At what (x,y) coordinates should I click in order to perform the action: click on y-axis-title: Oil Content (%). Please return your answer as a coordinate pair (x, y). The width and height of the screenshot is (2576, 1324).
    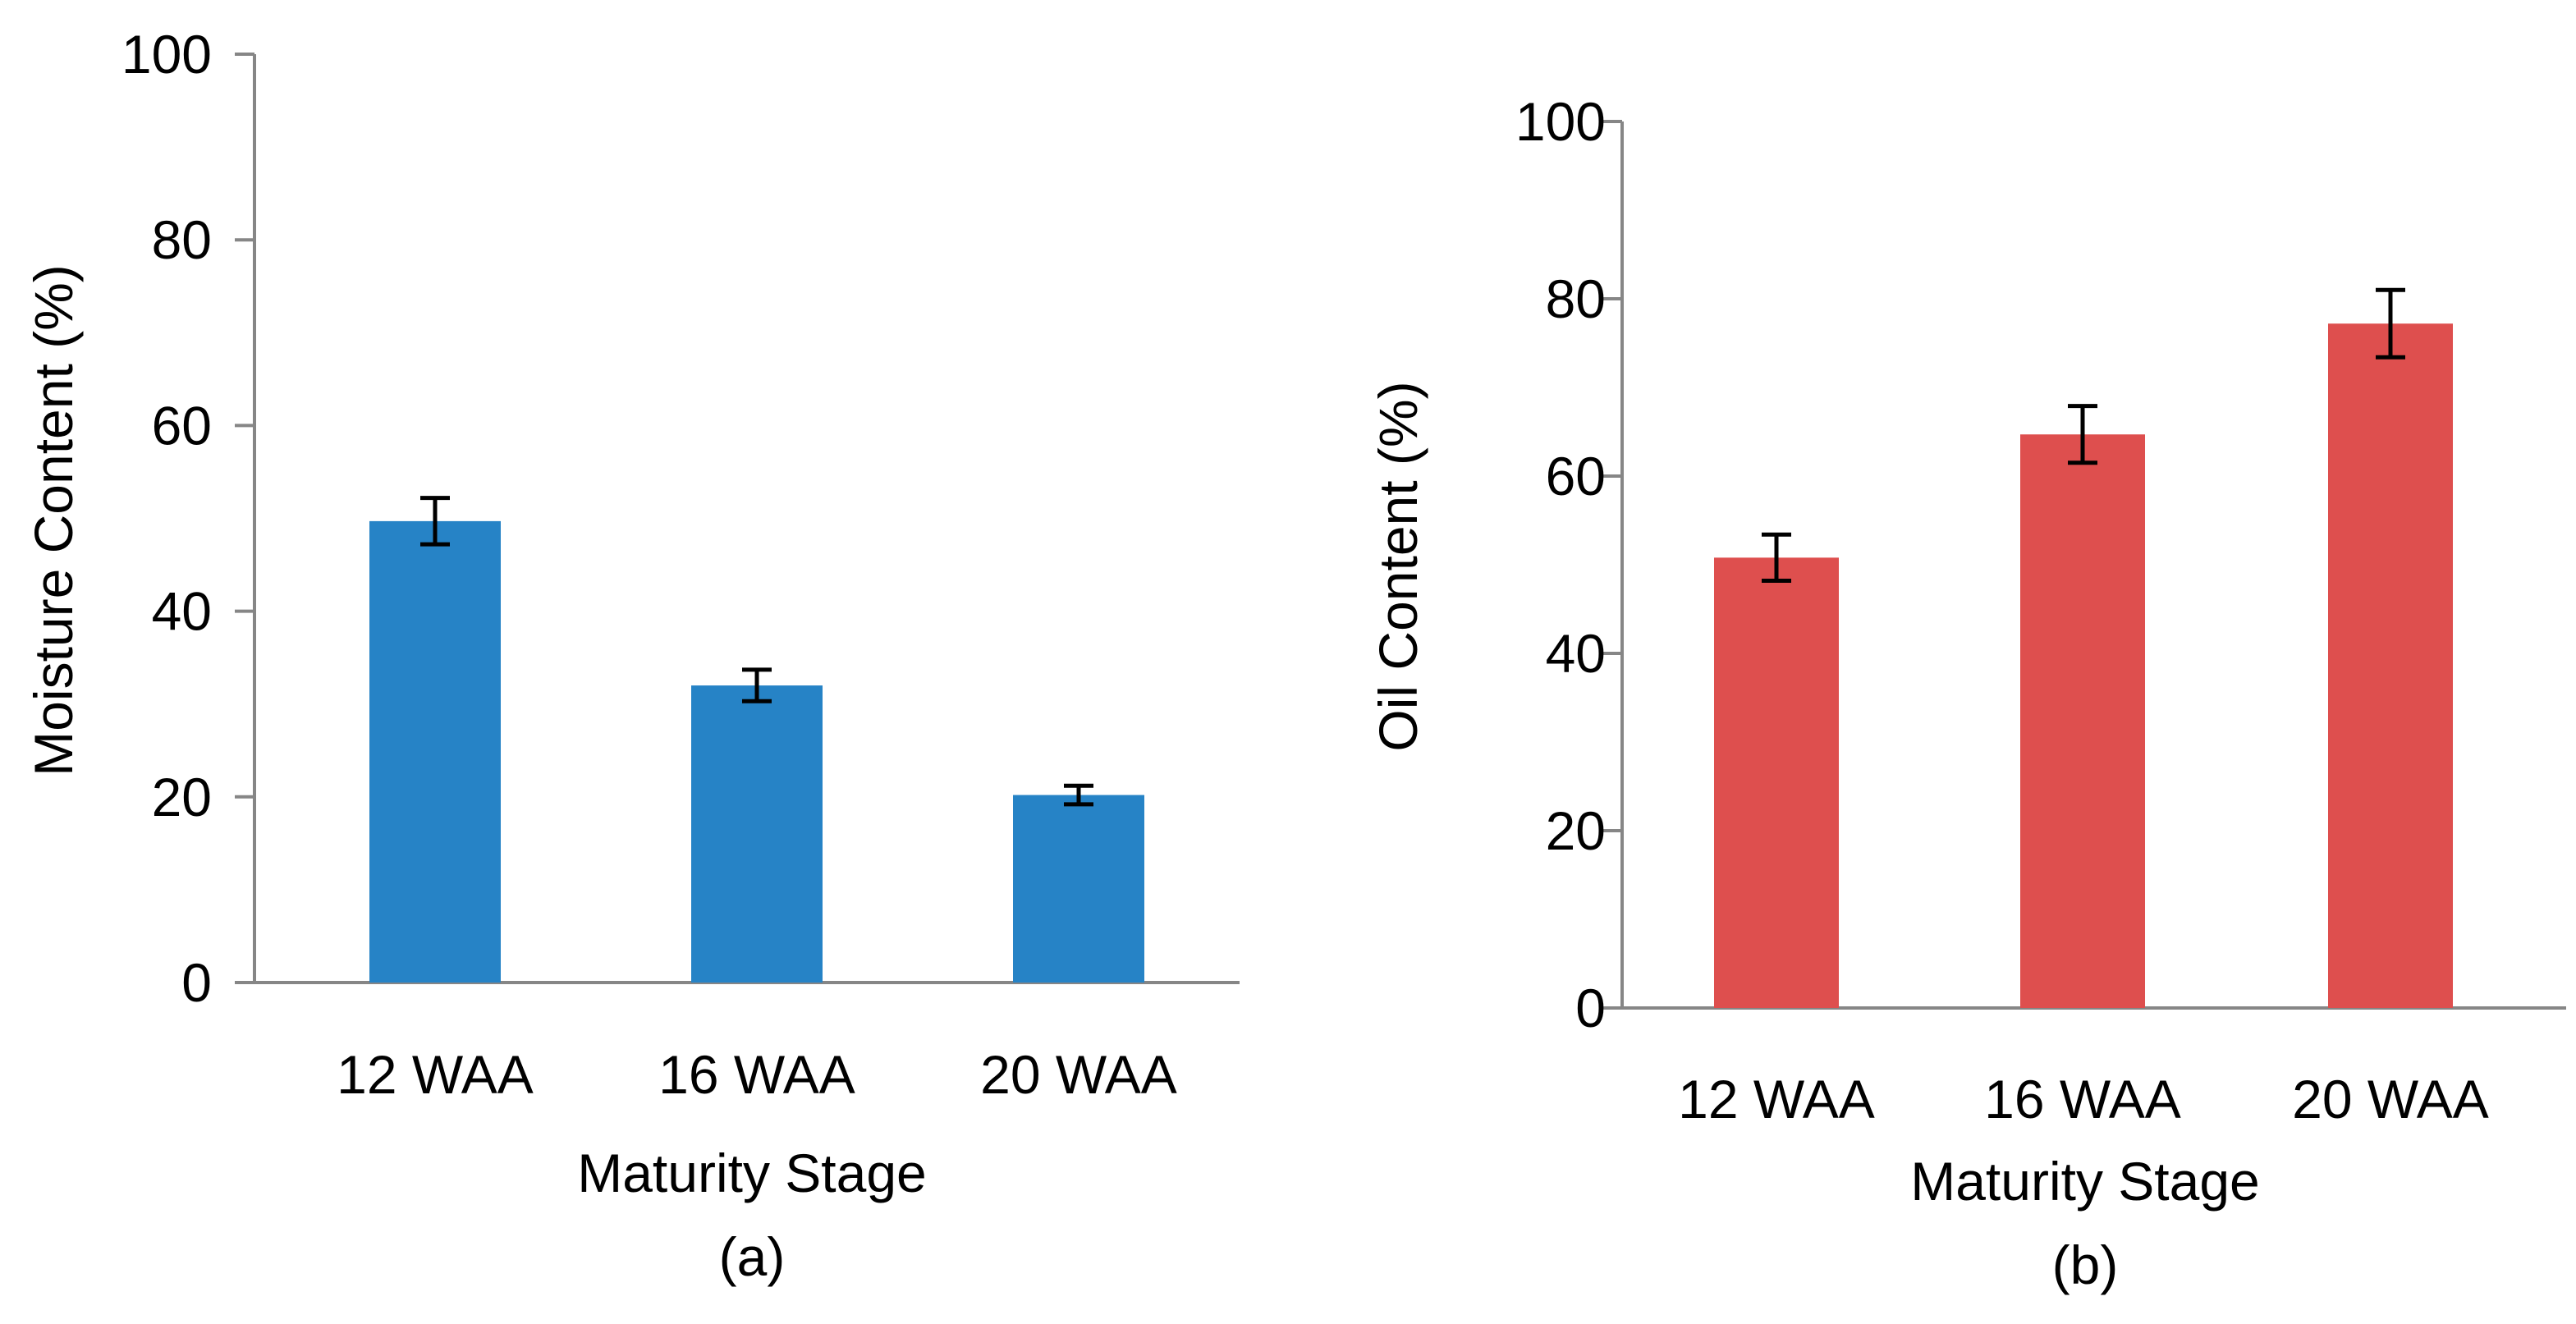
    Looking at the image, I should click on (1398, 566).